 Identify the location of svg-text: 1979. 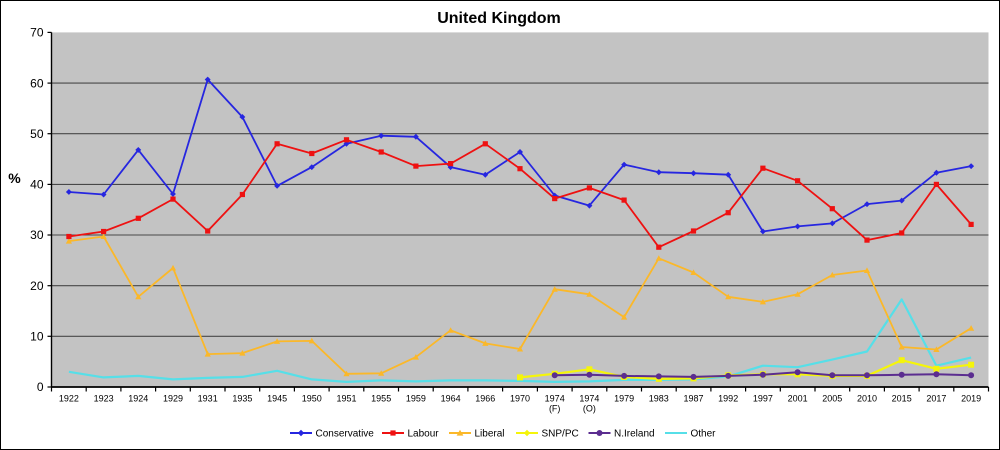
(624, 399).